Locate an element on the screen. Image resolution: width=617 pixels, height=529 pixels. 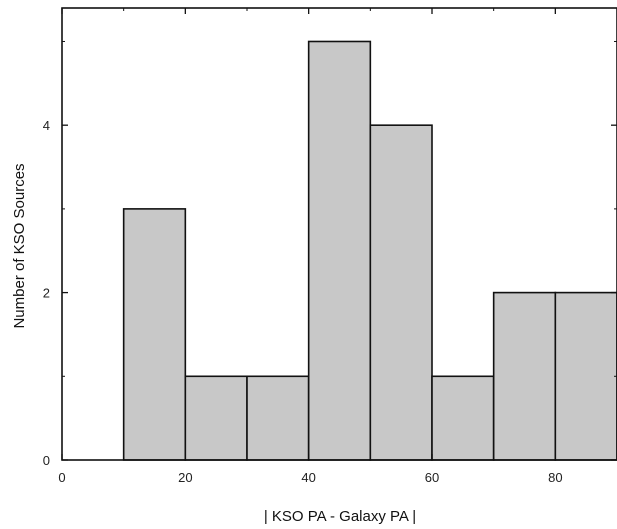
x-tick-label: 40 is located at coordinates (308, 477).